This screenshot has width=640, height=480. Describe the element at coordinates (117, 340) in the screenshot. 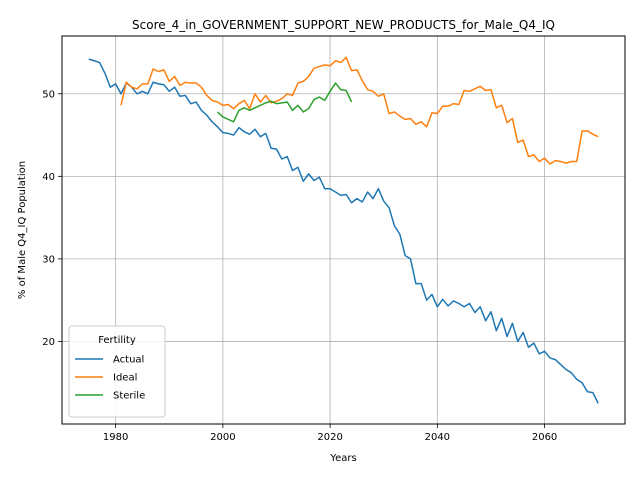

I see `legend-title: Fertility` at that location.